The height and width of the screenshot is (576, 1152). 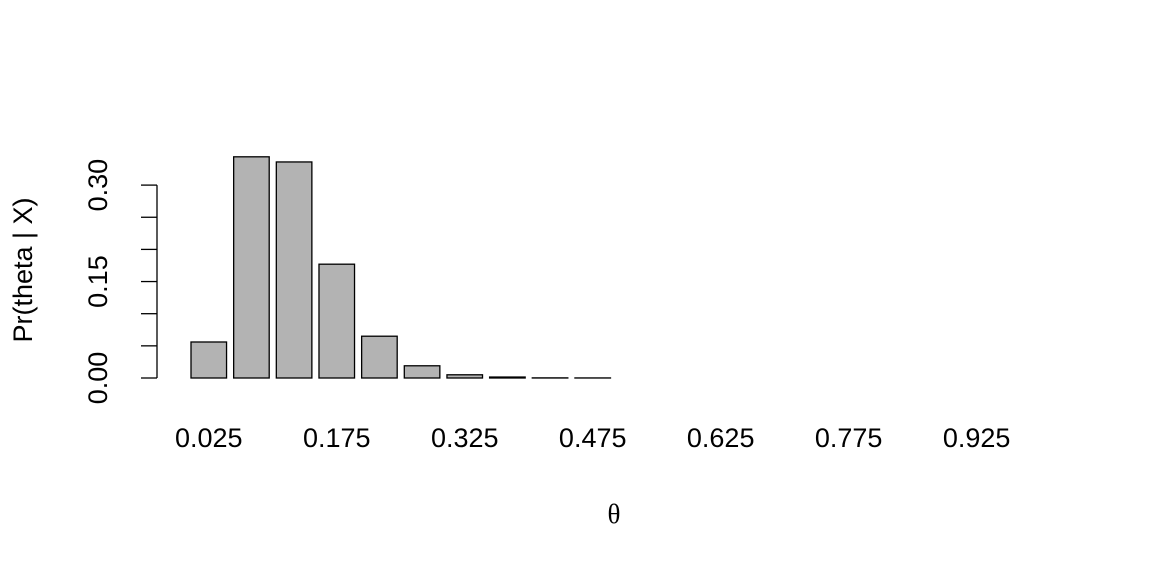 I want to click on x-tick-label: 0.175, so click(x=337, y=438).